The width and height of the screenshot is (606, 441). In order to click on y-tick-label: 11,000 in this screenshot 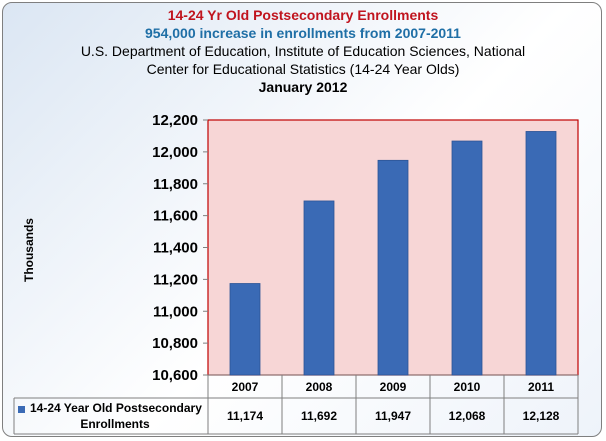, I will do `click(175, 311)`.